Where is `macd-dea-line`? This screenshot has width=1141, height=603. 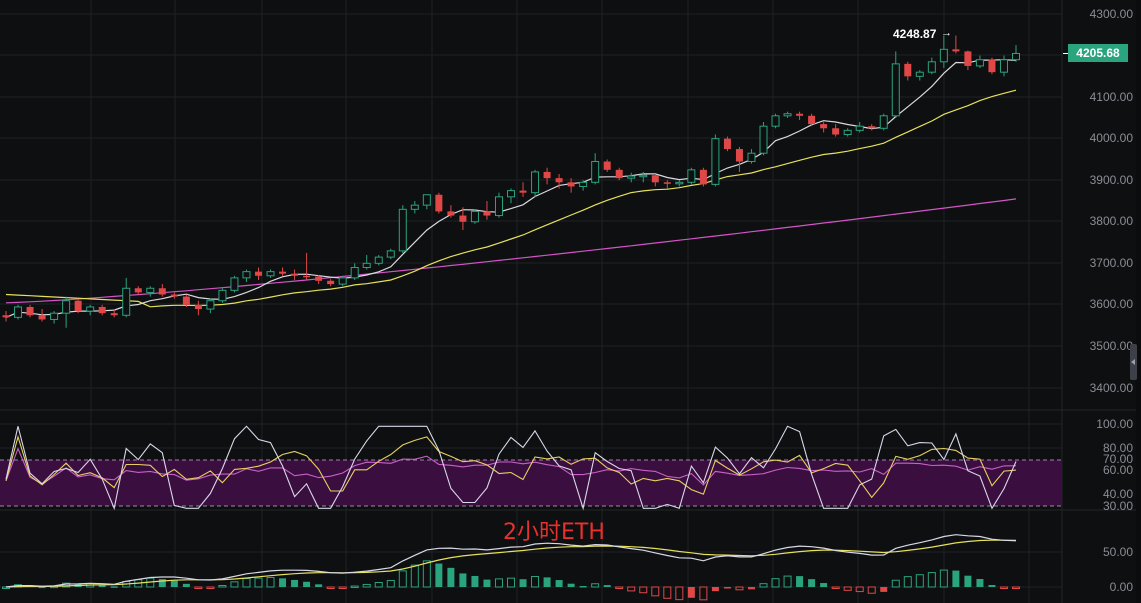
macd-dea-line is located at coordinates (511, 563).